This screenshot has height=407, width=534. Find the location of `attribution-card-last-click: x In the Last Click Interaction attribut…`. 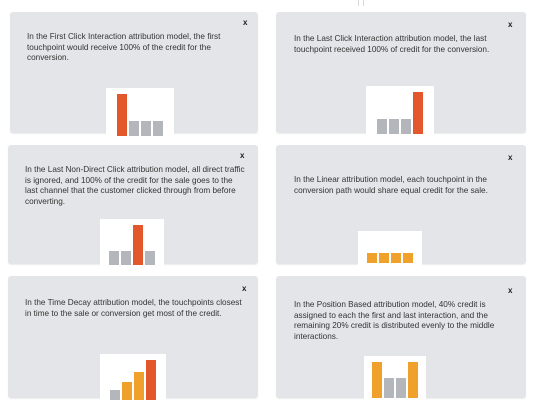

attribution-card-last-click: x In the Last Click Interaction attribut… is located at coordinates (401, 75).